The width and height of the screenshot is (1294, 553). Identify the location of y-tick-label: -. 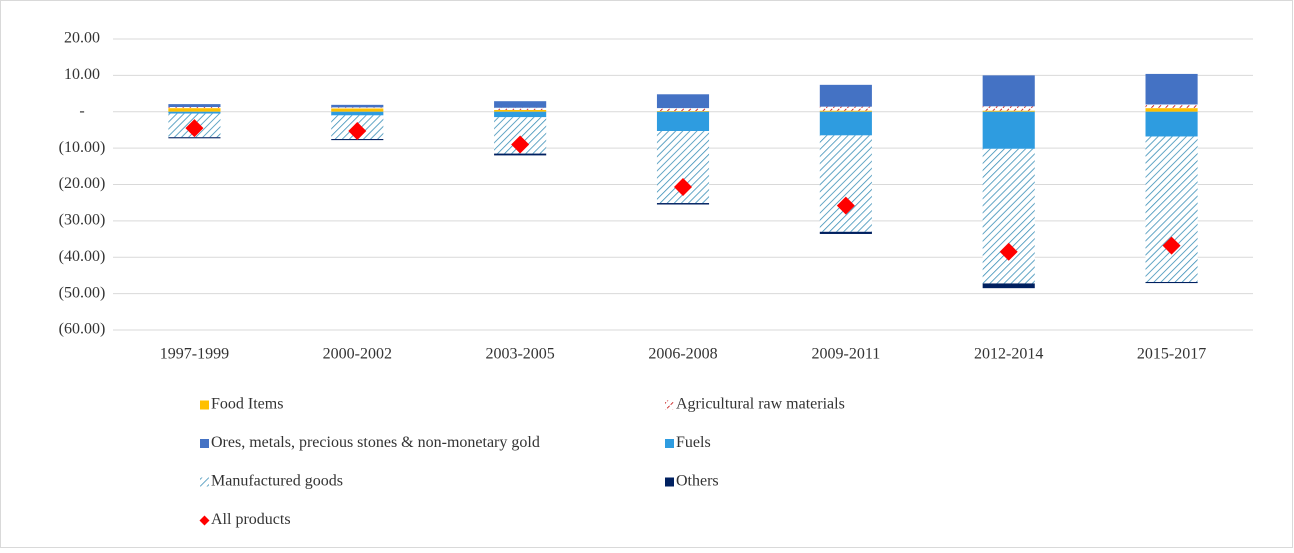
(81, 110).